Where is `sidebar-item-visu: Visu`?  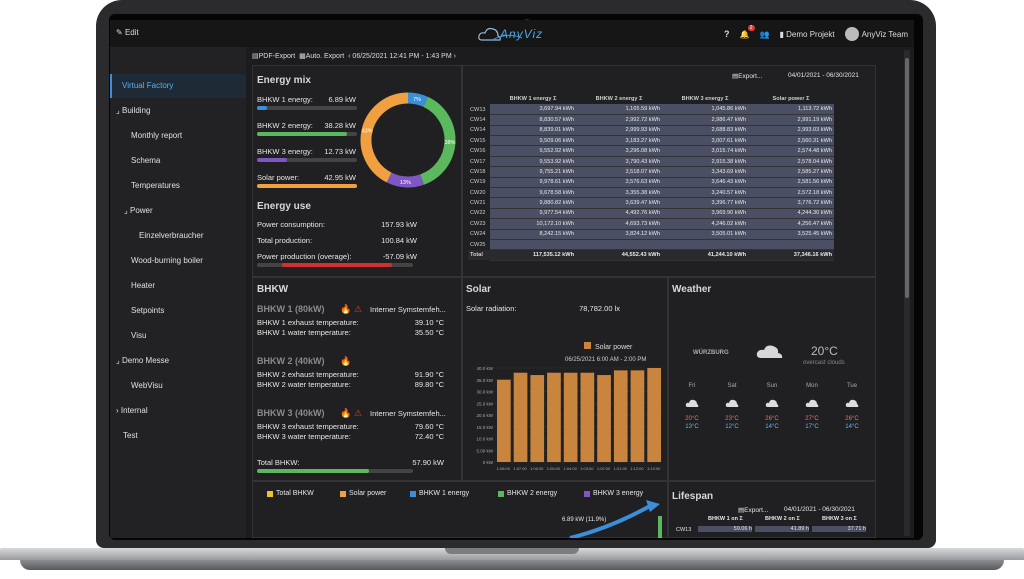 sidebar-item-visu: Visu is located at coordinates (139, 335).